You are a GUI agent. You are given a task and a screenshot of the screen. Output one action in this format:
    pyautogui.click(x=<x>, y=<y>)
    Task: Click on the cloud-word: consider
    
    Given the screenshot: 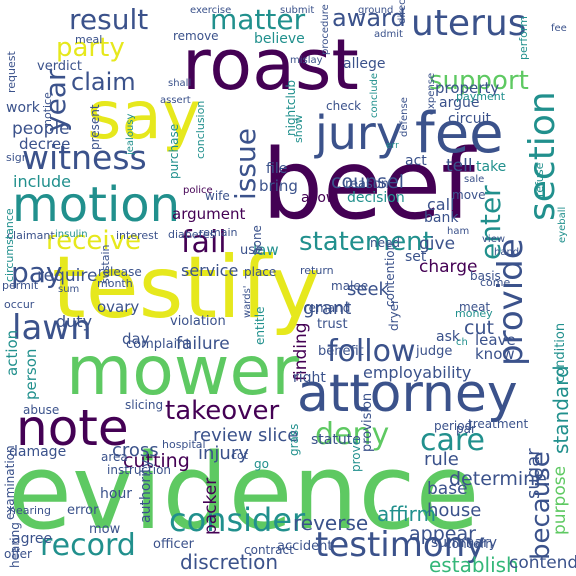 What is the action you would take?
    pyautogui.click(x=237, y=520)
    